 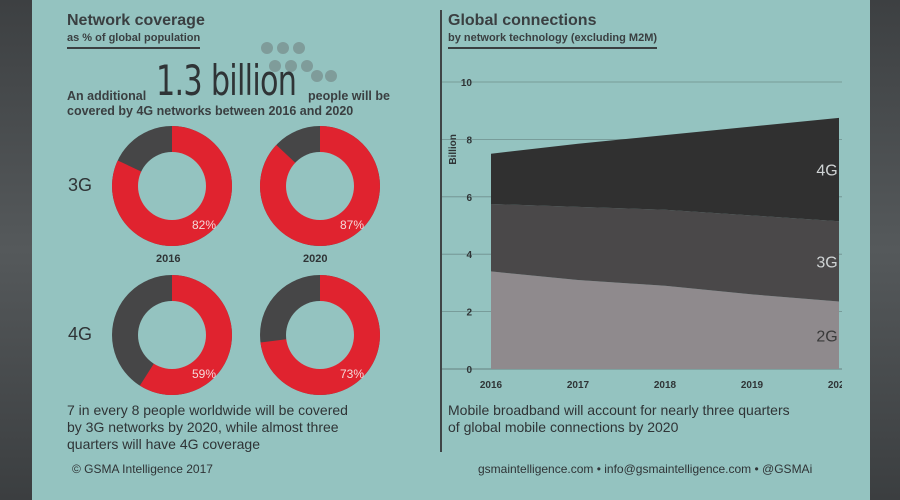 What do you see at coordinates (665, 169) in the screenshot?
I see `area-series-4g` at bounding box center [665, 169].